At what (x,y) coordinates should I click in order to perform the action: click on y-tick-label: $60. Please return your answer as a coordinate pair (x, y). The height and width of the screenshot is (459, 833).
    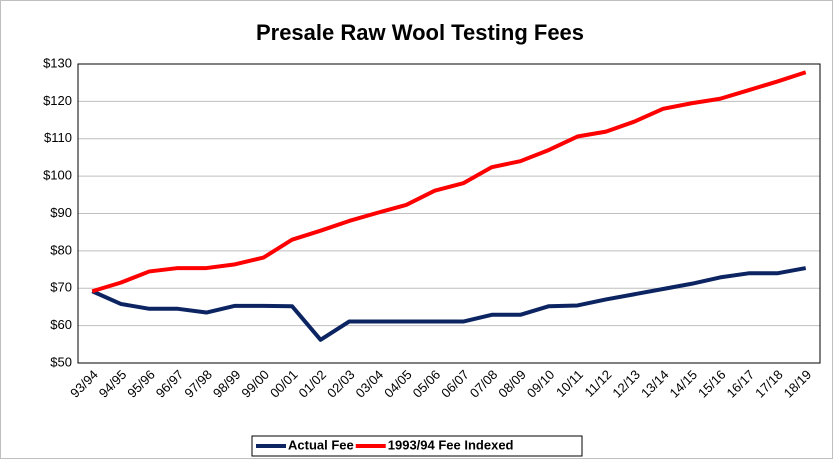
    Looking at the image, I should click on (61, 324).